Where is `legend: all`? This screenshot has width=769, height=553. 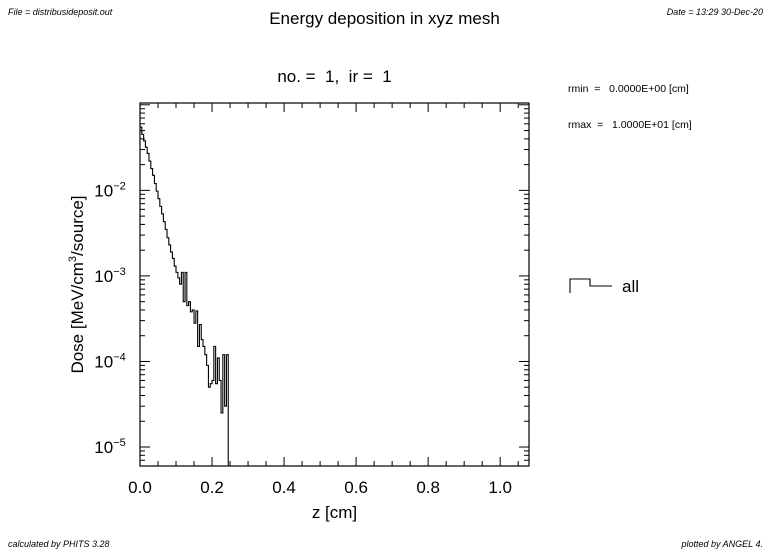 legend: all is located at coordinates (604, 286).